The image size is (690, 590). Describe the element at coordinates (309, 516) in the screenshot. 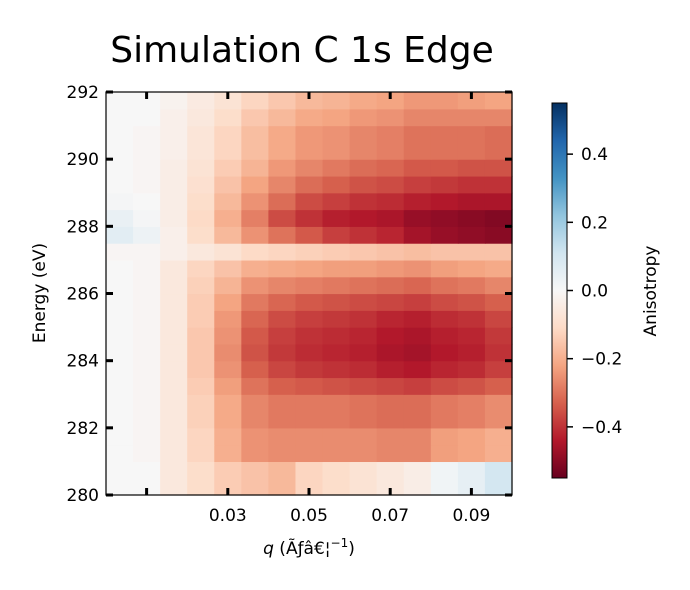

I see `x-tick-label: 0.05` at that location.